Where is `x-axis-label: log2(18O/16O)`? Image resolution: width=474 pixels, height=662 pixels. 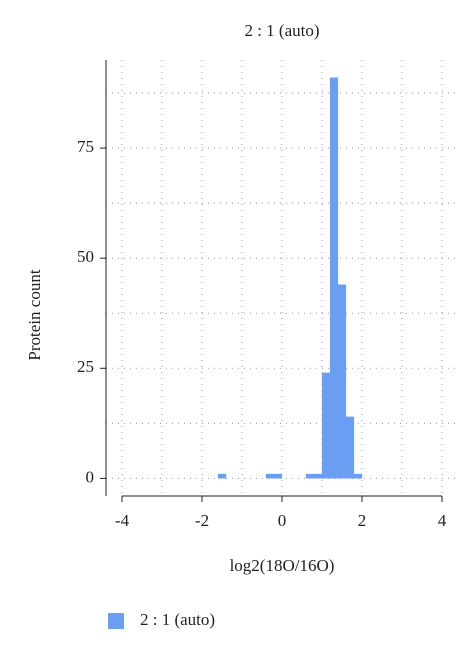 x-axis-label: log2(18O/16O) is located at coordinates (282, 565).